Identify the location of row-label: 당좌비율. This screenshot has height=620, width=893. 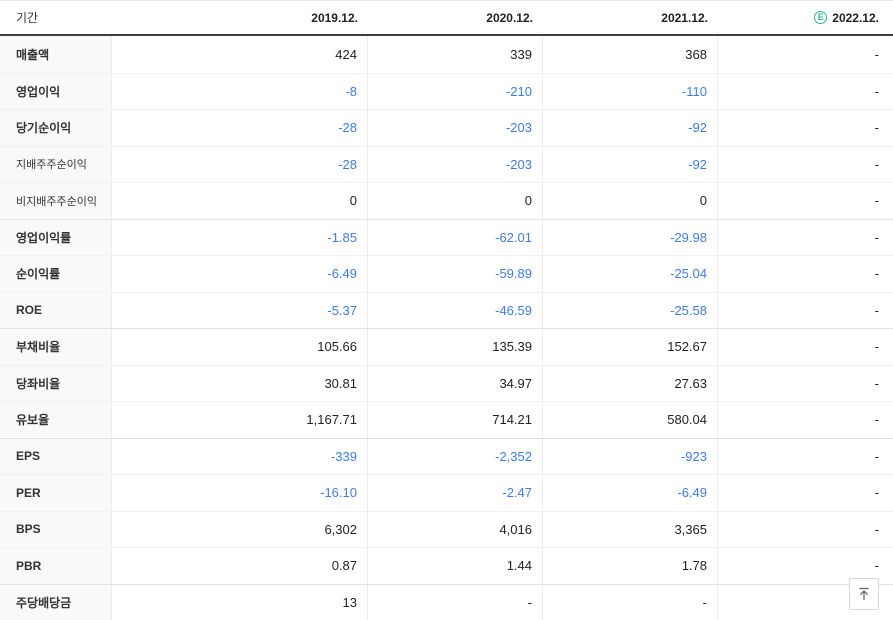
(56, 383).